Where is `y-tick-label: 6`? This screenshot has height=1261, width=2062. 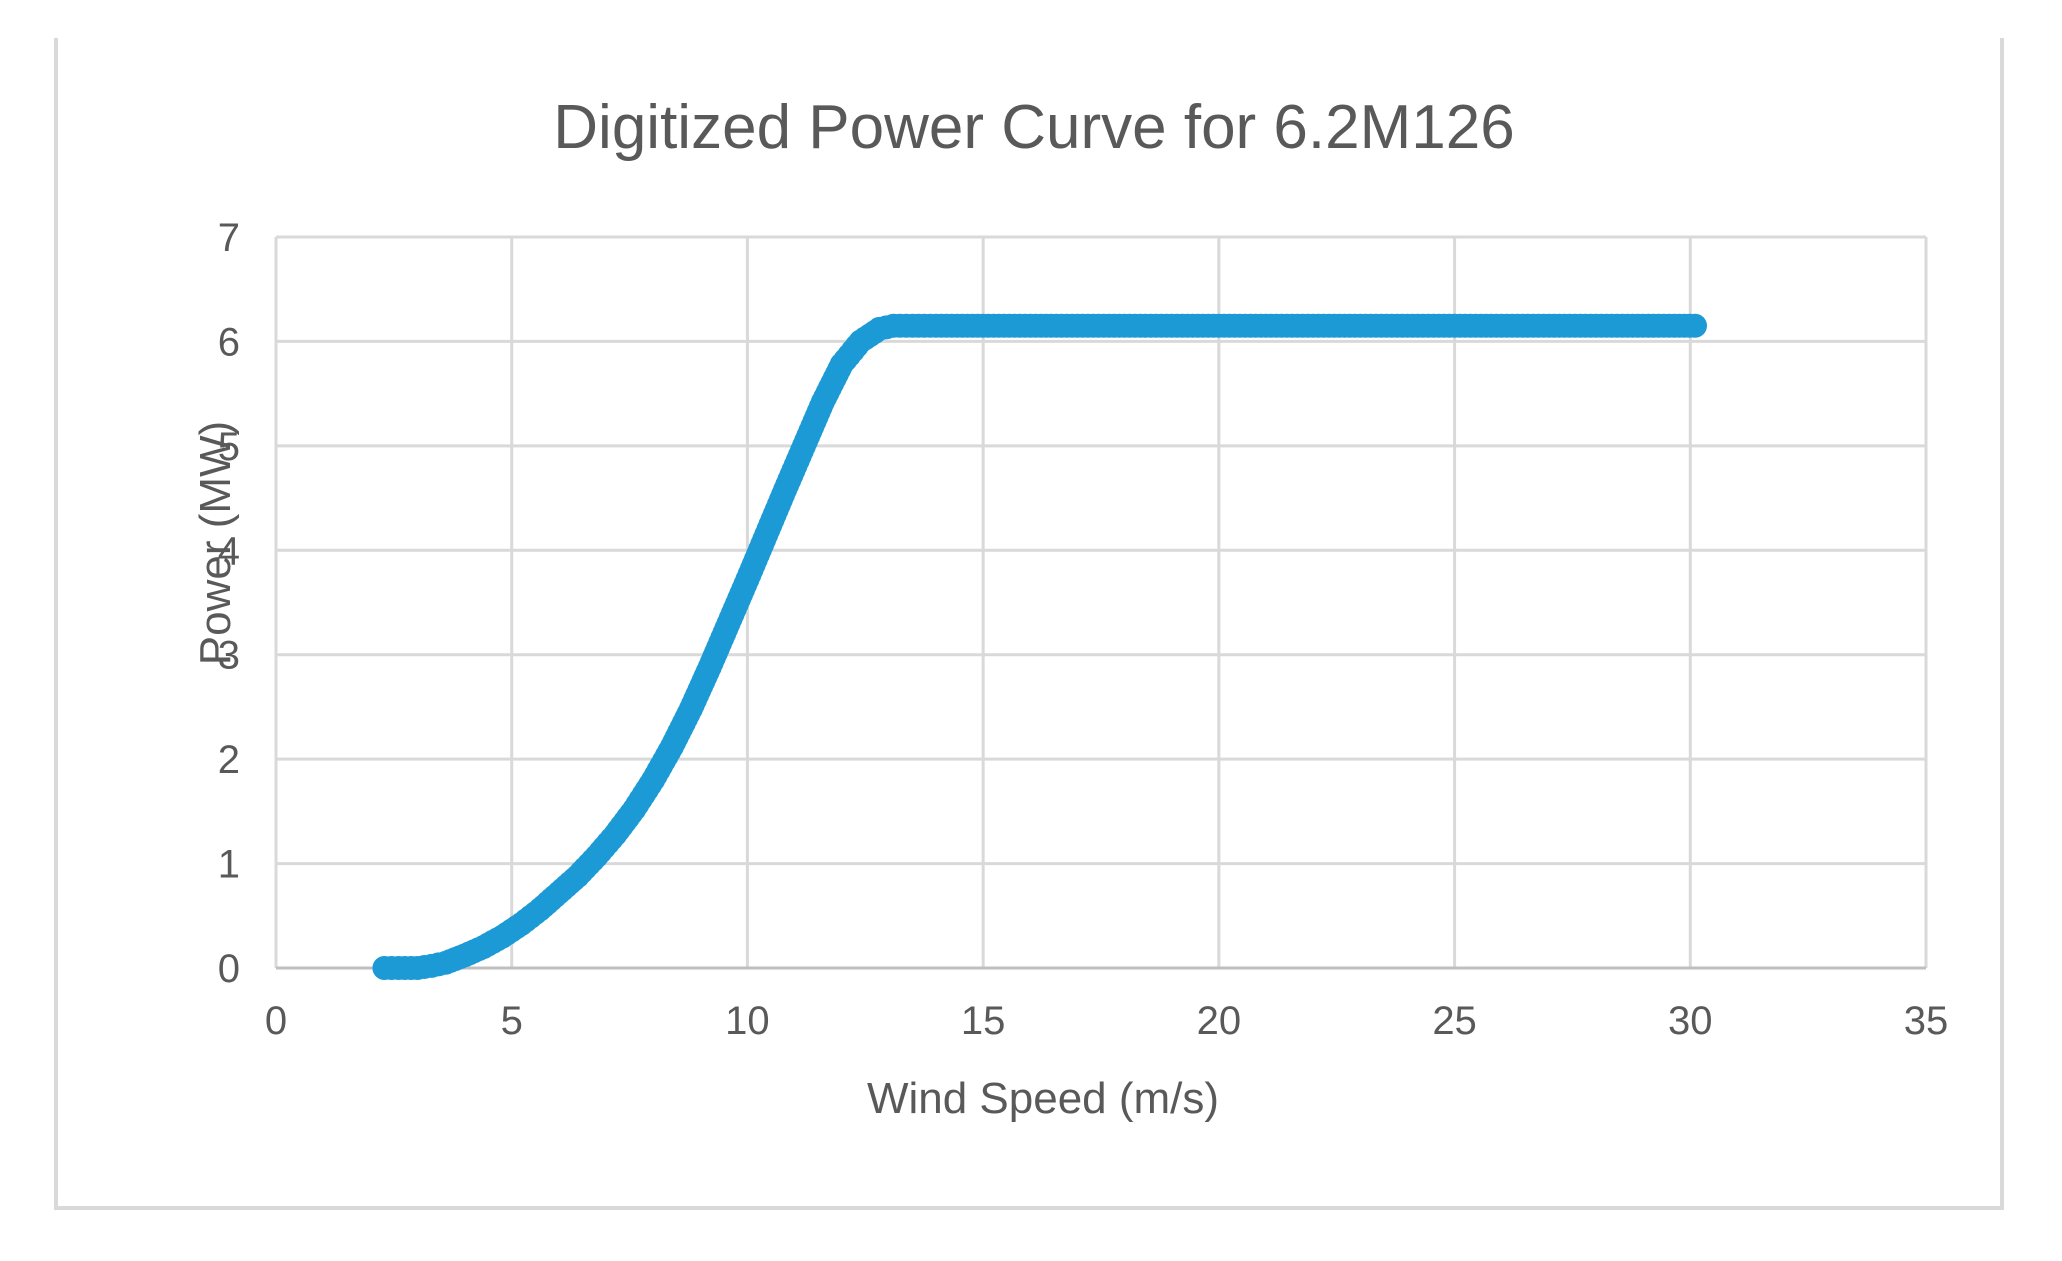 y-tick-label: 6 is located at coordinates (229, 342).